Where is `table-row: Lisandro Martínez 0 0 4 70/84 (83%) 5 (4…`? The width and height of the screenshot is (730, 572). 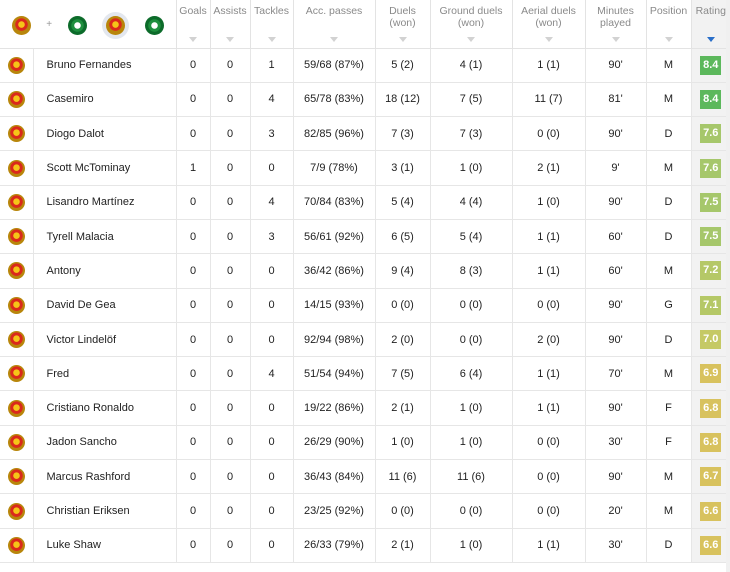
table-row: Lisandro Martínez 0 0 4 70/84 (83%) 5 (4… is located at coordinates (365, 202).